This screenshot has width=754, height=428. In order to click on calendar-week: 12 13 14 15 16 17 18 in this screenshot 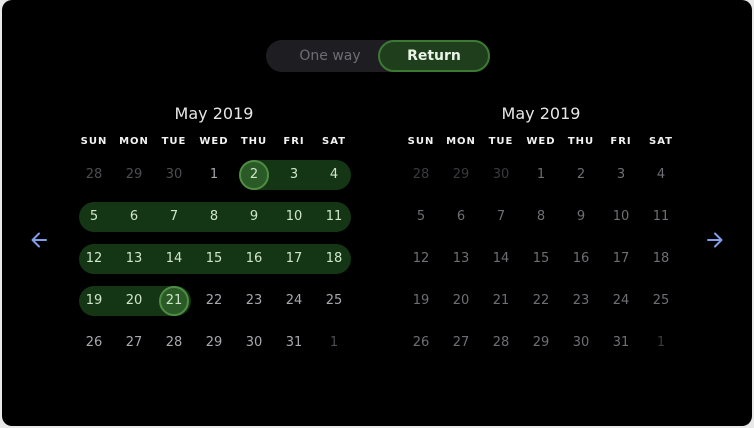, I will do `click(214, 259)`.